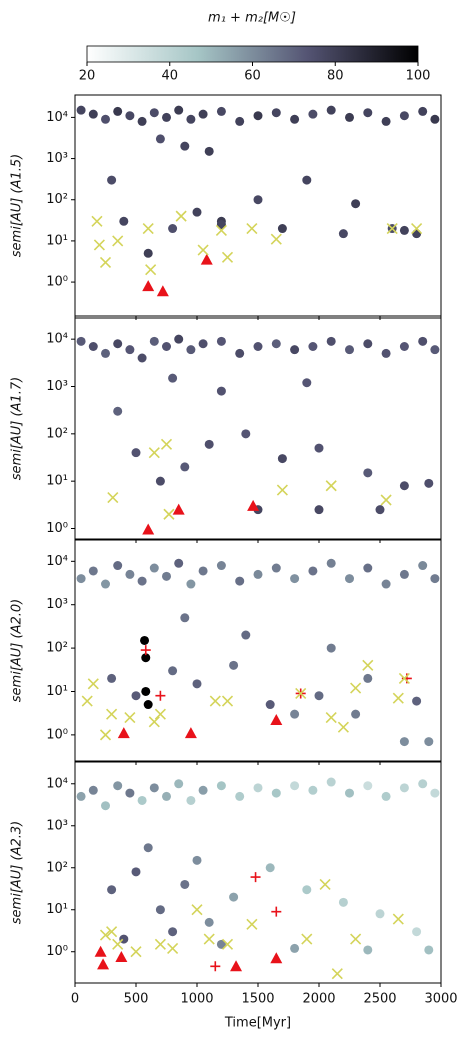 This screenshot has height=1052, width=474. What do you see at coordinates (57, 909) in the screenshot?
I see `y-tick-label: 10¹` at bounding box center [57, 909].